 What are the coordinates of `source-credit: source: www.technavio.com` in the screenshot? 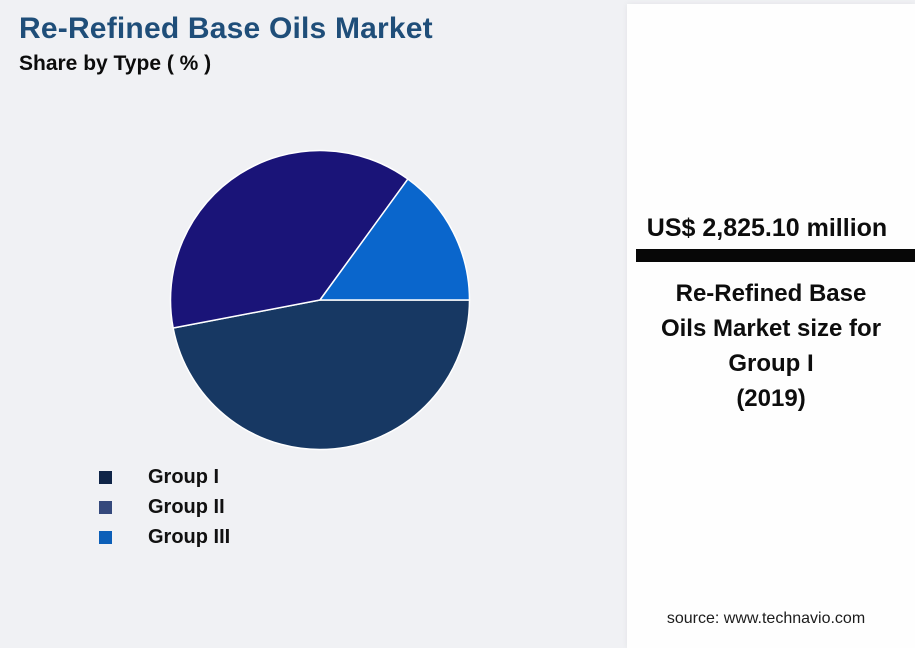 It's located at (766, 618).